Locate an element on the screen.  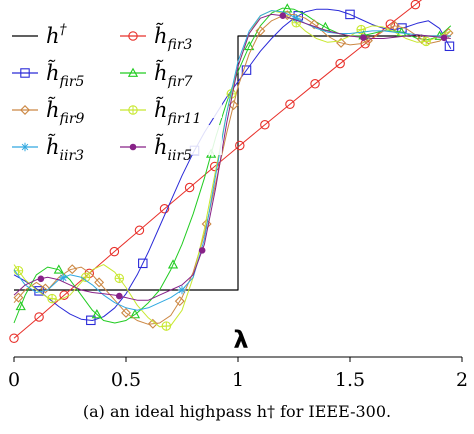
legend-item: h̃fir5 is located at coordinates (62, 70).